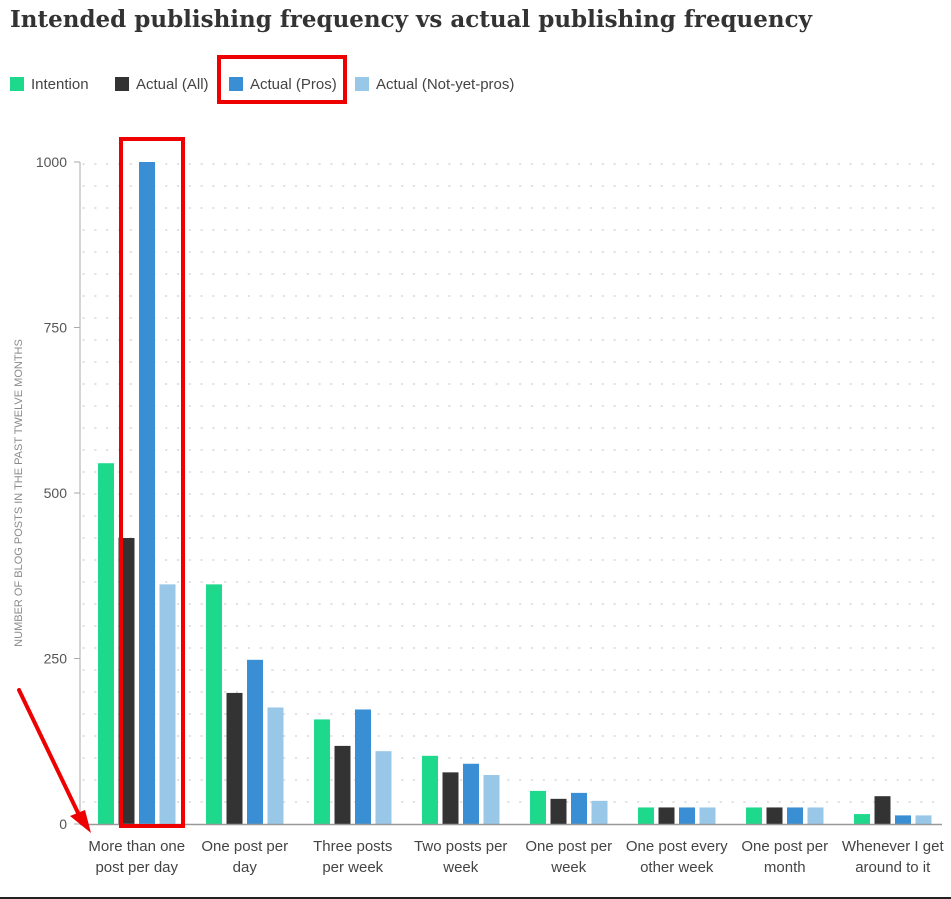 This screenshot has width=951, height=899. Describe the element at coordinates (322, 771) in the screenshot. I see `bar-intention-three-posts-per-week` at that location.